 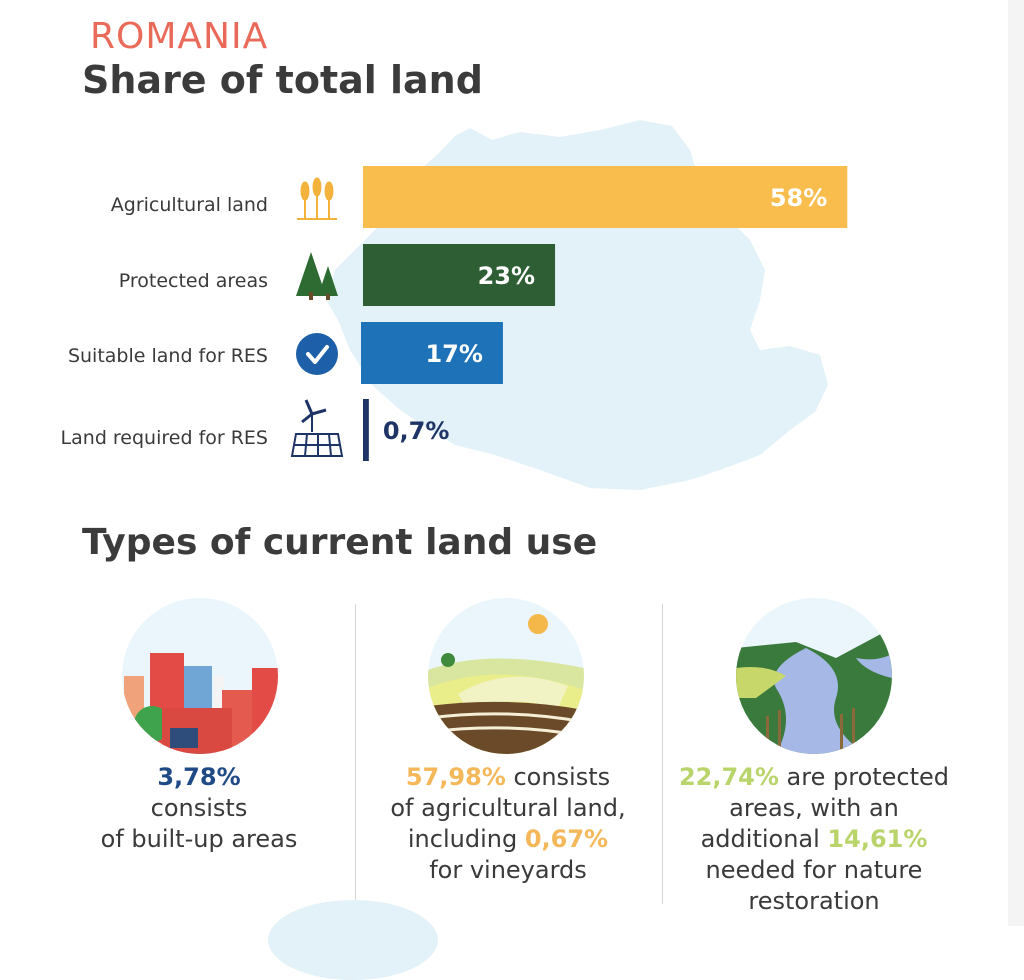 What do you see at coordinates (317, 428) in the screenshot?
I see `wind-solar-icon` at bounding box center [317, 428].